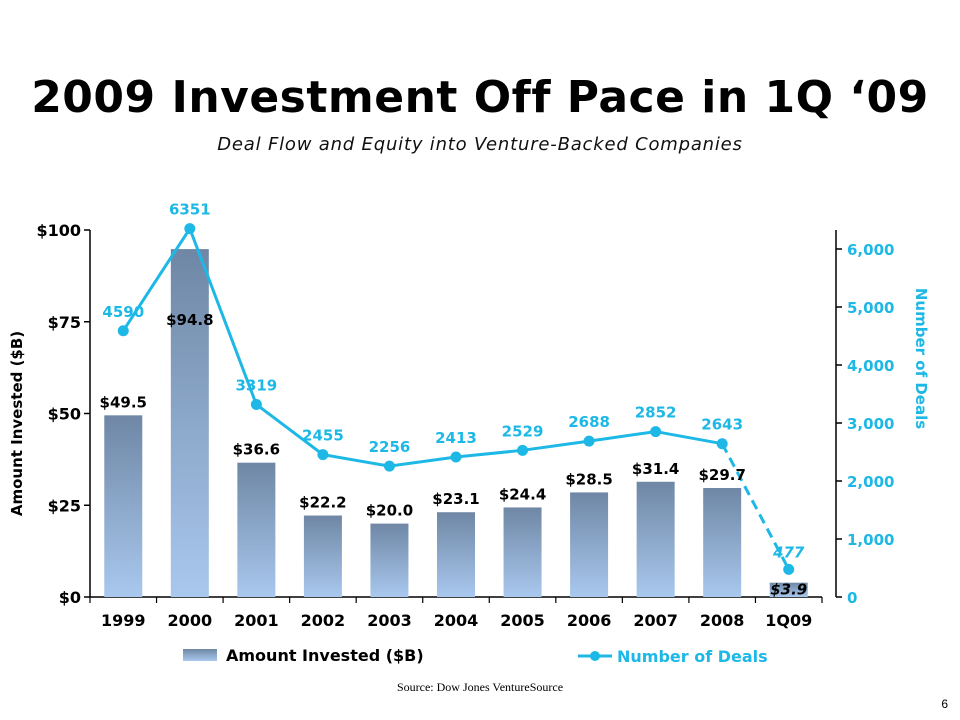 The width and height of the screenshot is (960, 720). I want to click on x-tick-label: 2006, so click(589, 620).